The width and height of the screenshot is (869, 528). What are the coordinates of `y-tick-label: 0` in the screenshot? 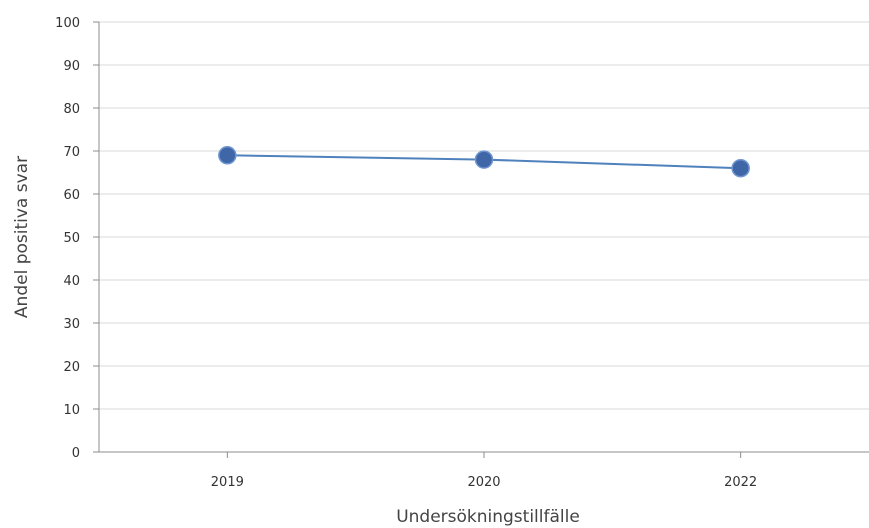 It's located at (76, 453).